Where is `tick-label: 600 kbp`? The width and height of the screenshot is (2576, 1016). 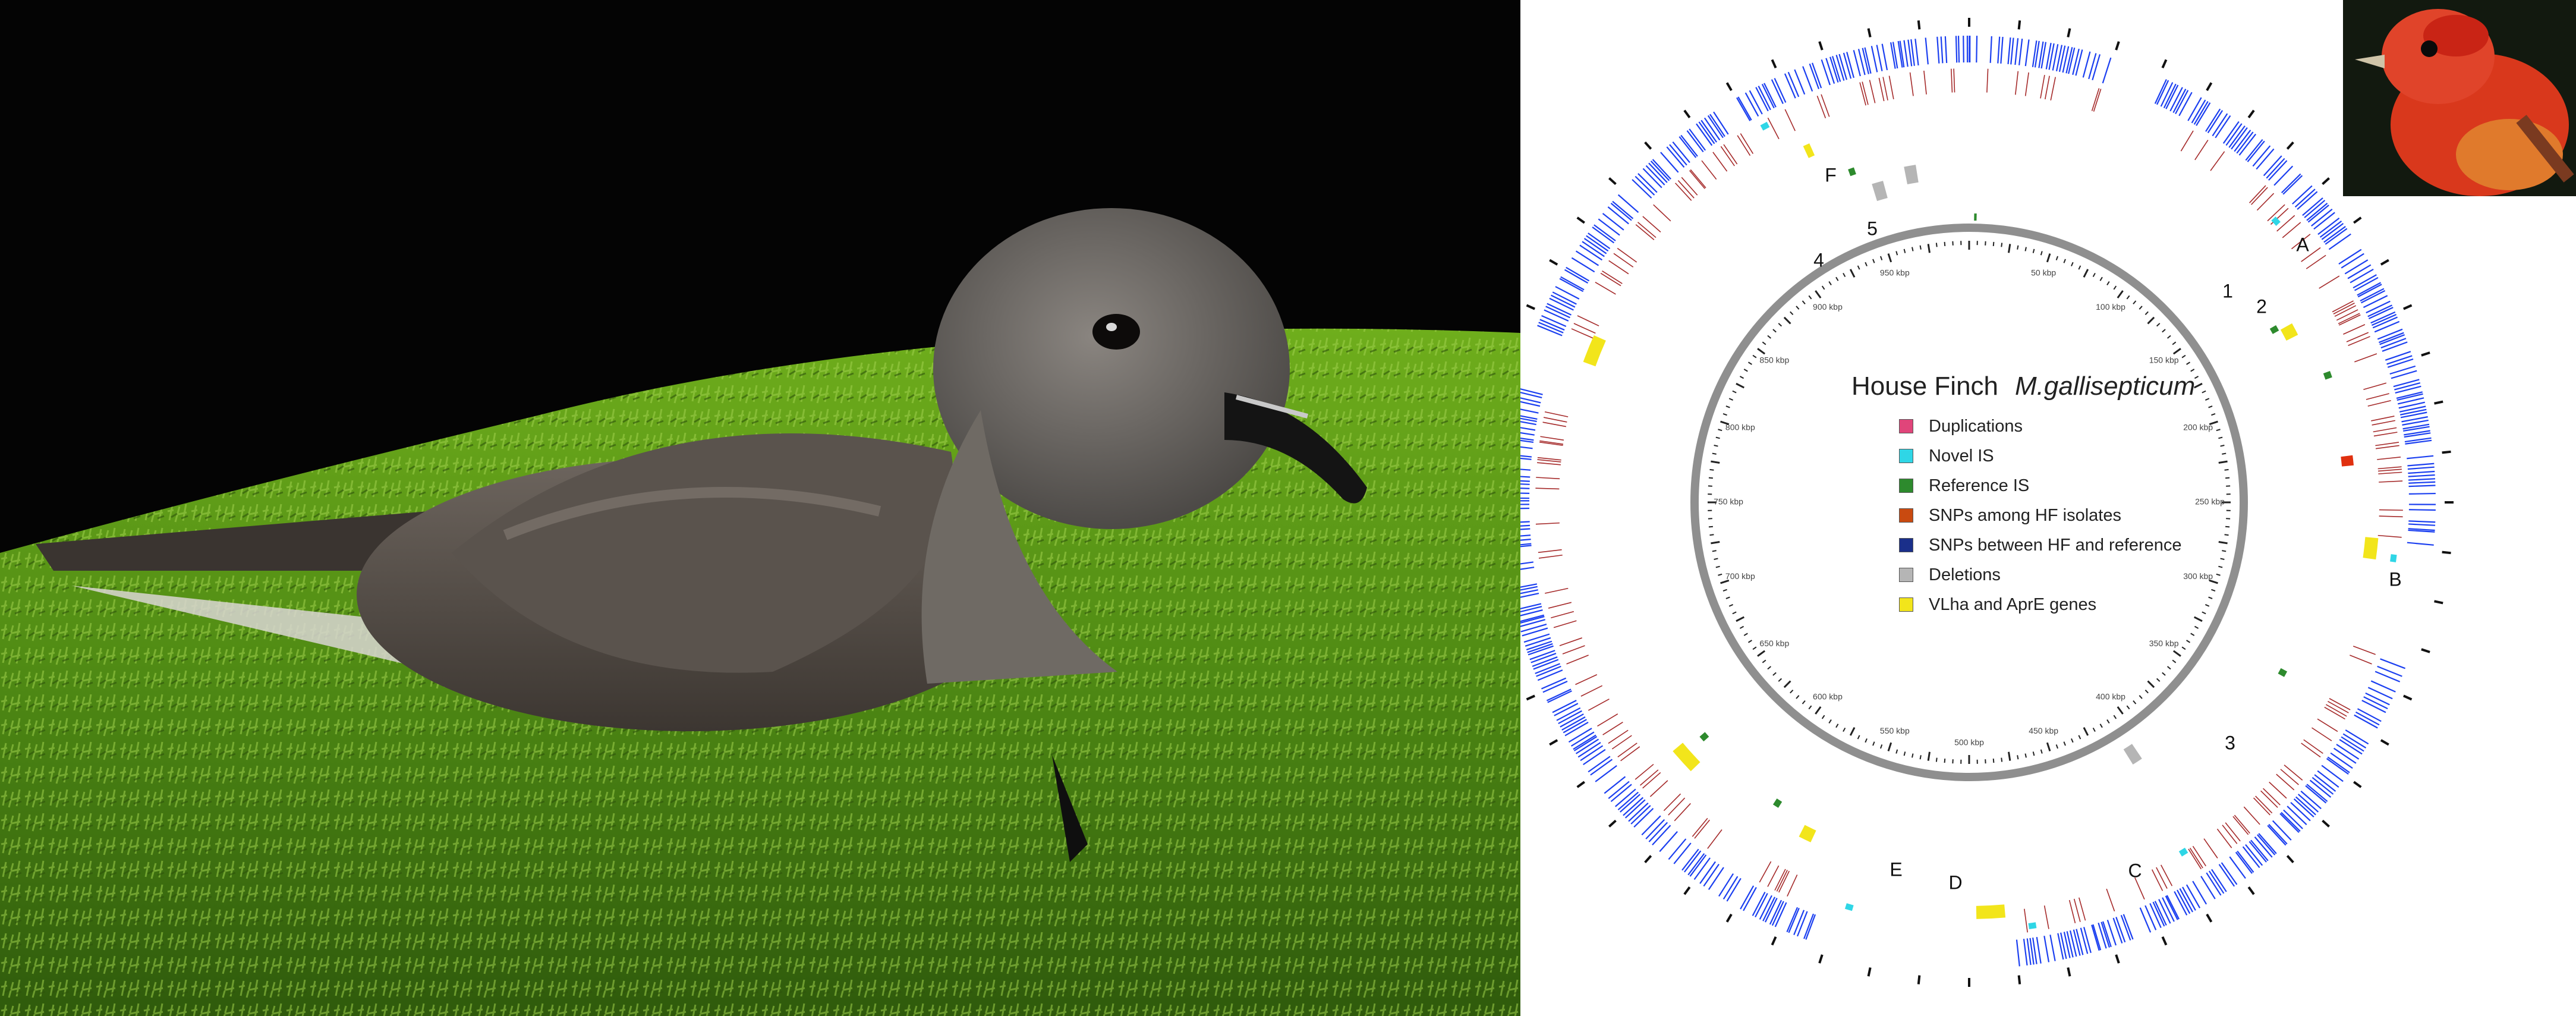 tick-label: 600 kbp is located at coordinates (1828, 696).